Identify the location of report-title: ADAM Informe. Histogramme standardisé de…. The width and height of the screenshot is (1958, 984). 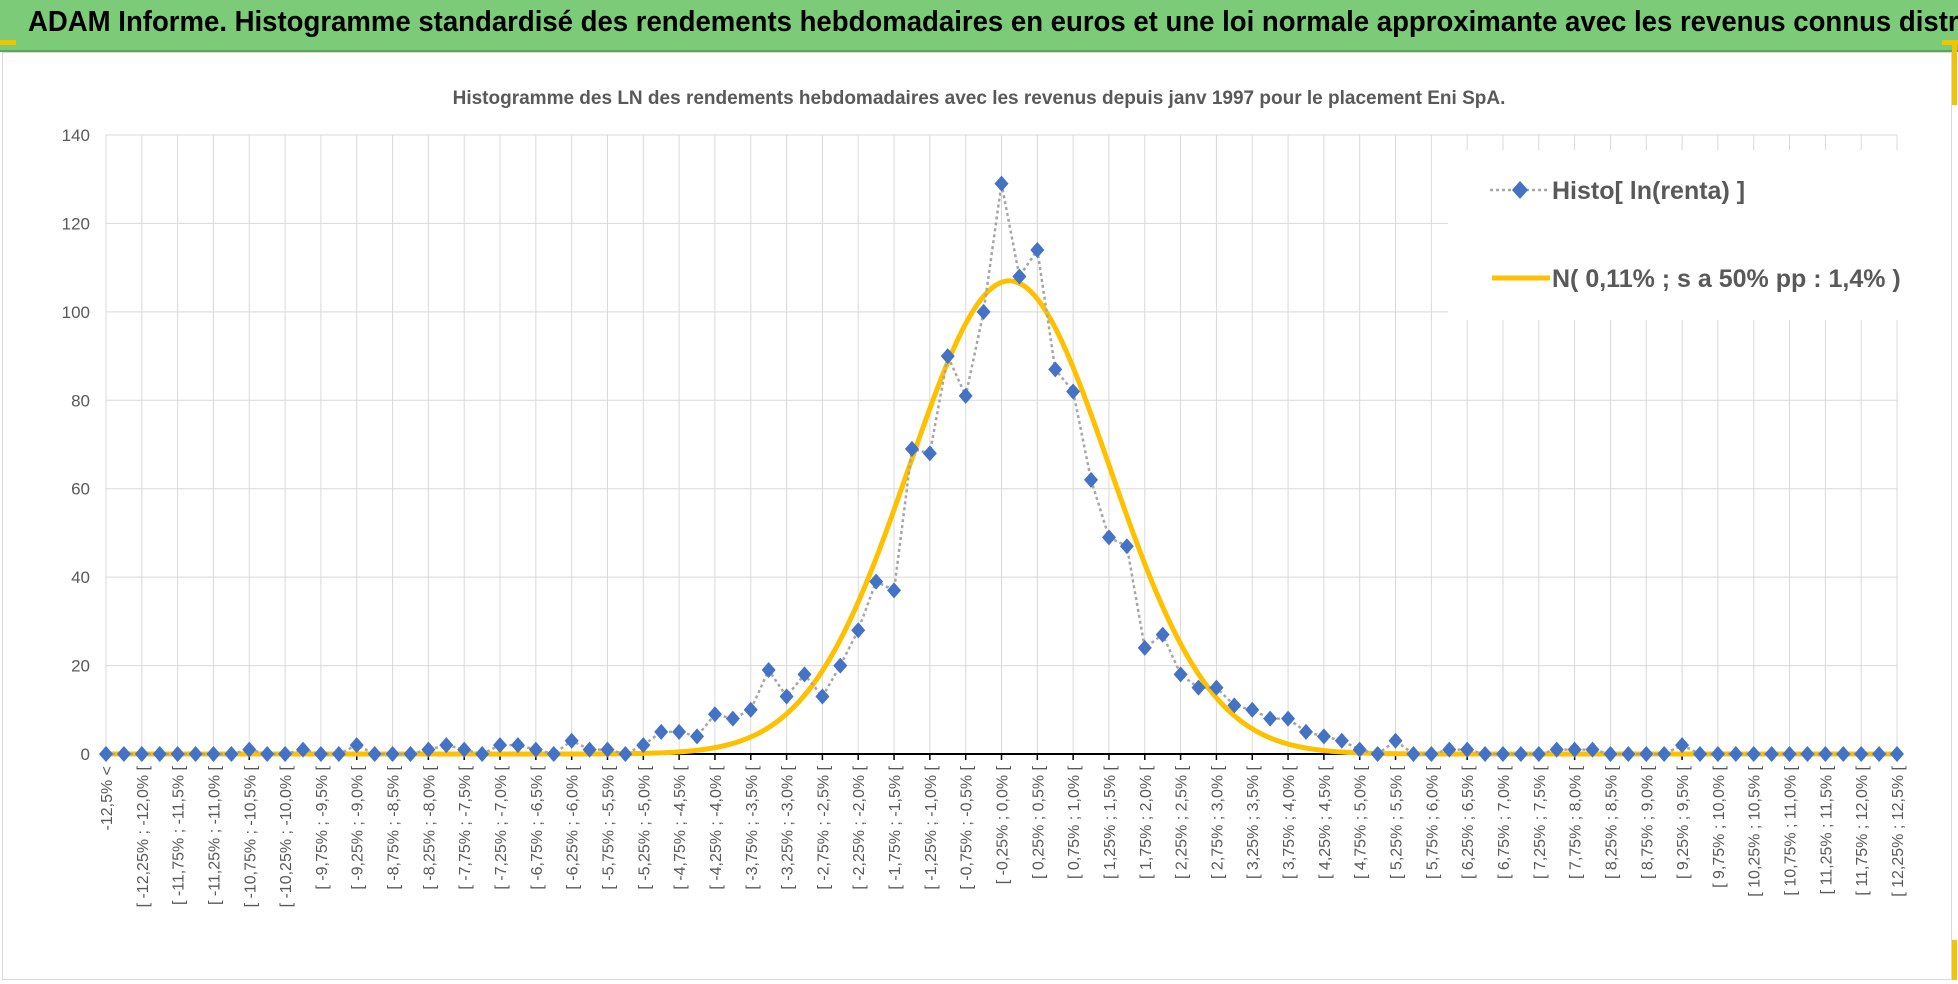
(993, 22).